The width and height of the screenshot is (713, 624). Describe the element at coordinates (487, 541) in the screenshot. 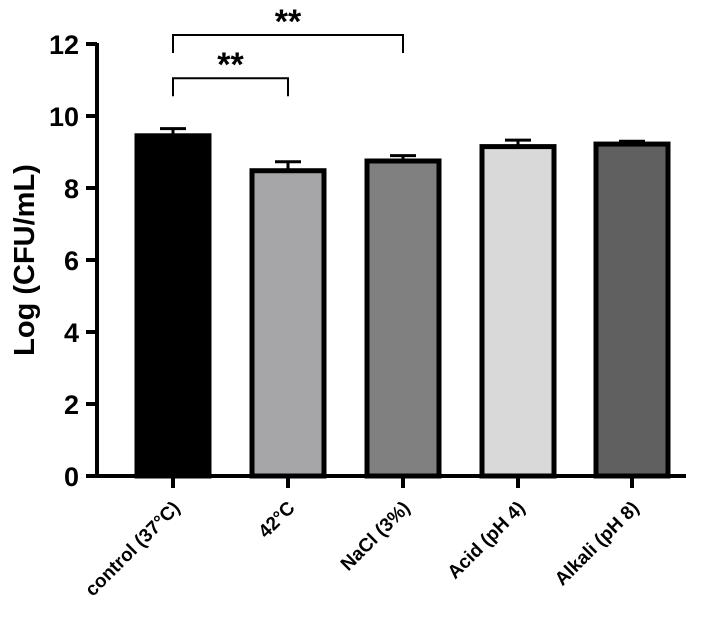

I see `x-tick-label: Acid (pH 4)` at that location.